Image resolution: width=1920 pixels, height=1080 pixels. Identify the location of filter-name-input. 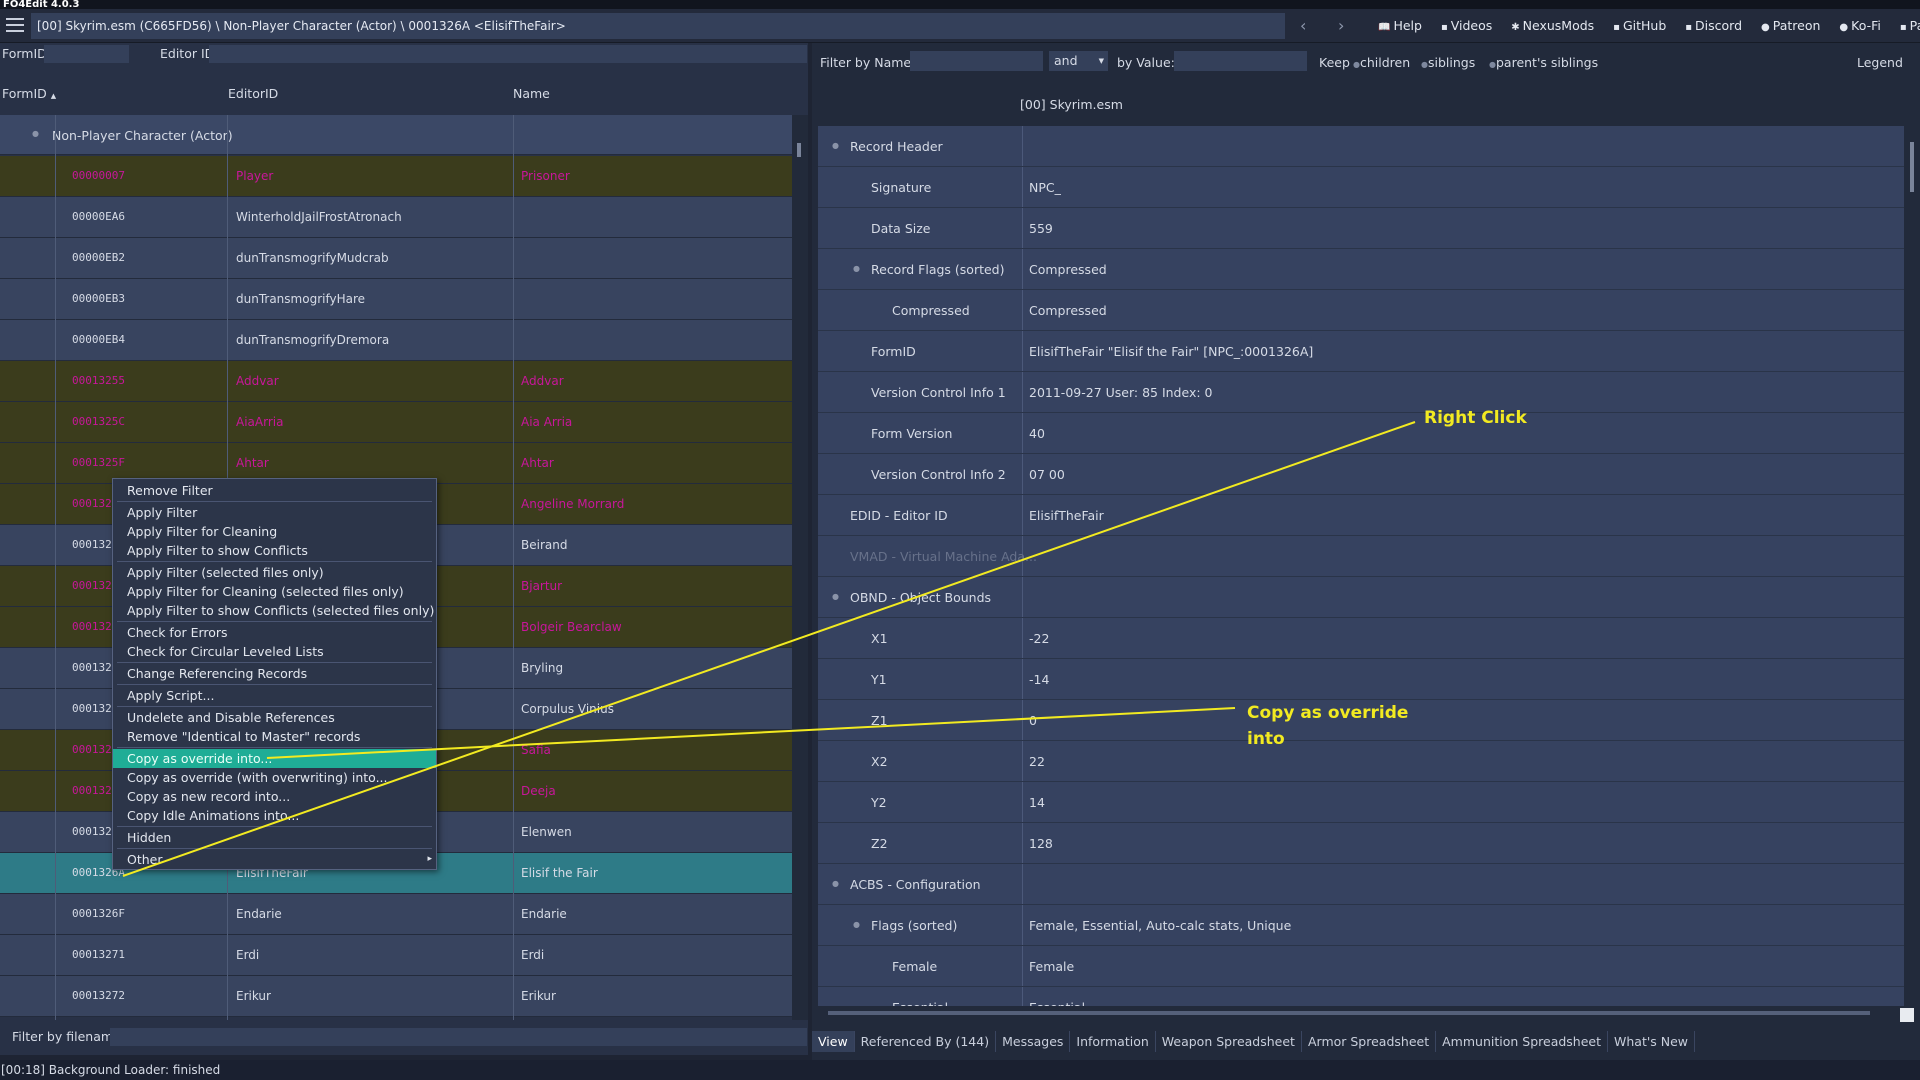
(976, 61).